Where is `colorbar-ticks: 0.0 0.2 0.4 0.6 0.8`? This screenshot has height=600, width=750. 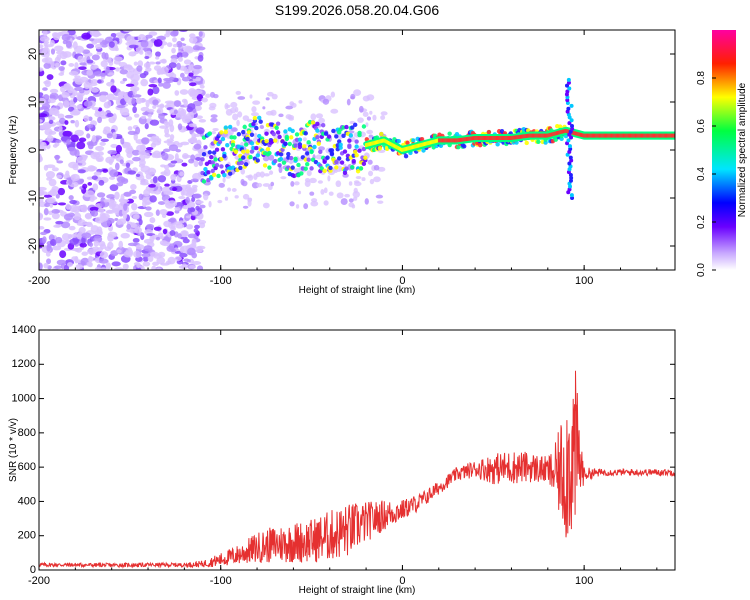
colorbar-ticks: 0.0 0.2 0.4 0.6 0.8 is located at coordinates (706, 174).